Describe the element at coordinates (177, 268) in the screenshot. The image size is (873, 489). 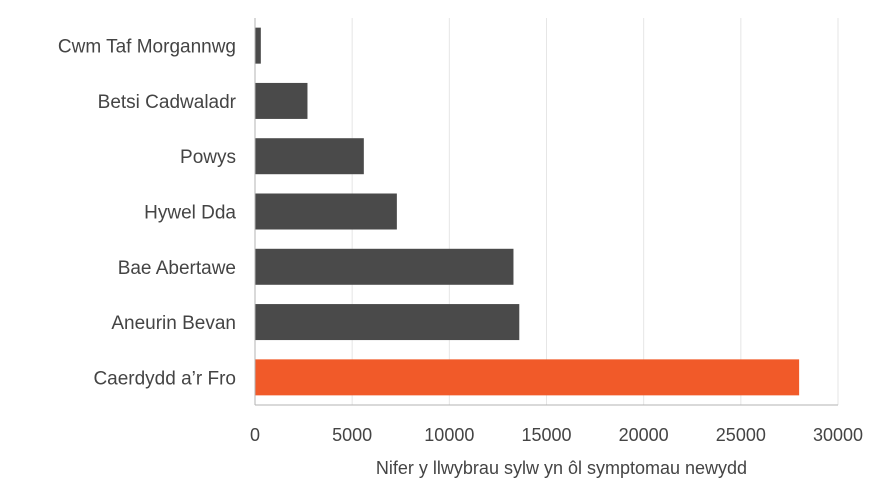
I see `category-label: Bae Abertawe` at that location.